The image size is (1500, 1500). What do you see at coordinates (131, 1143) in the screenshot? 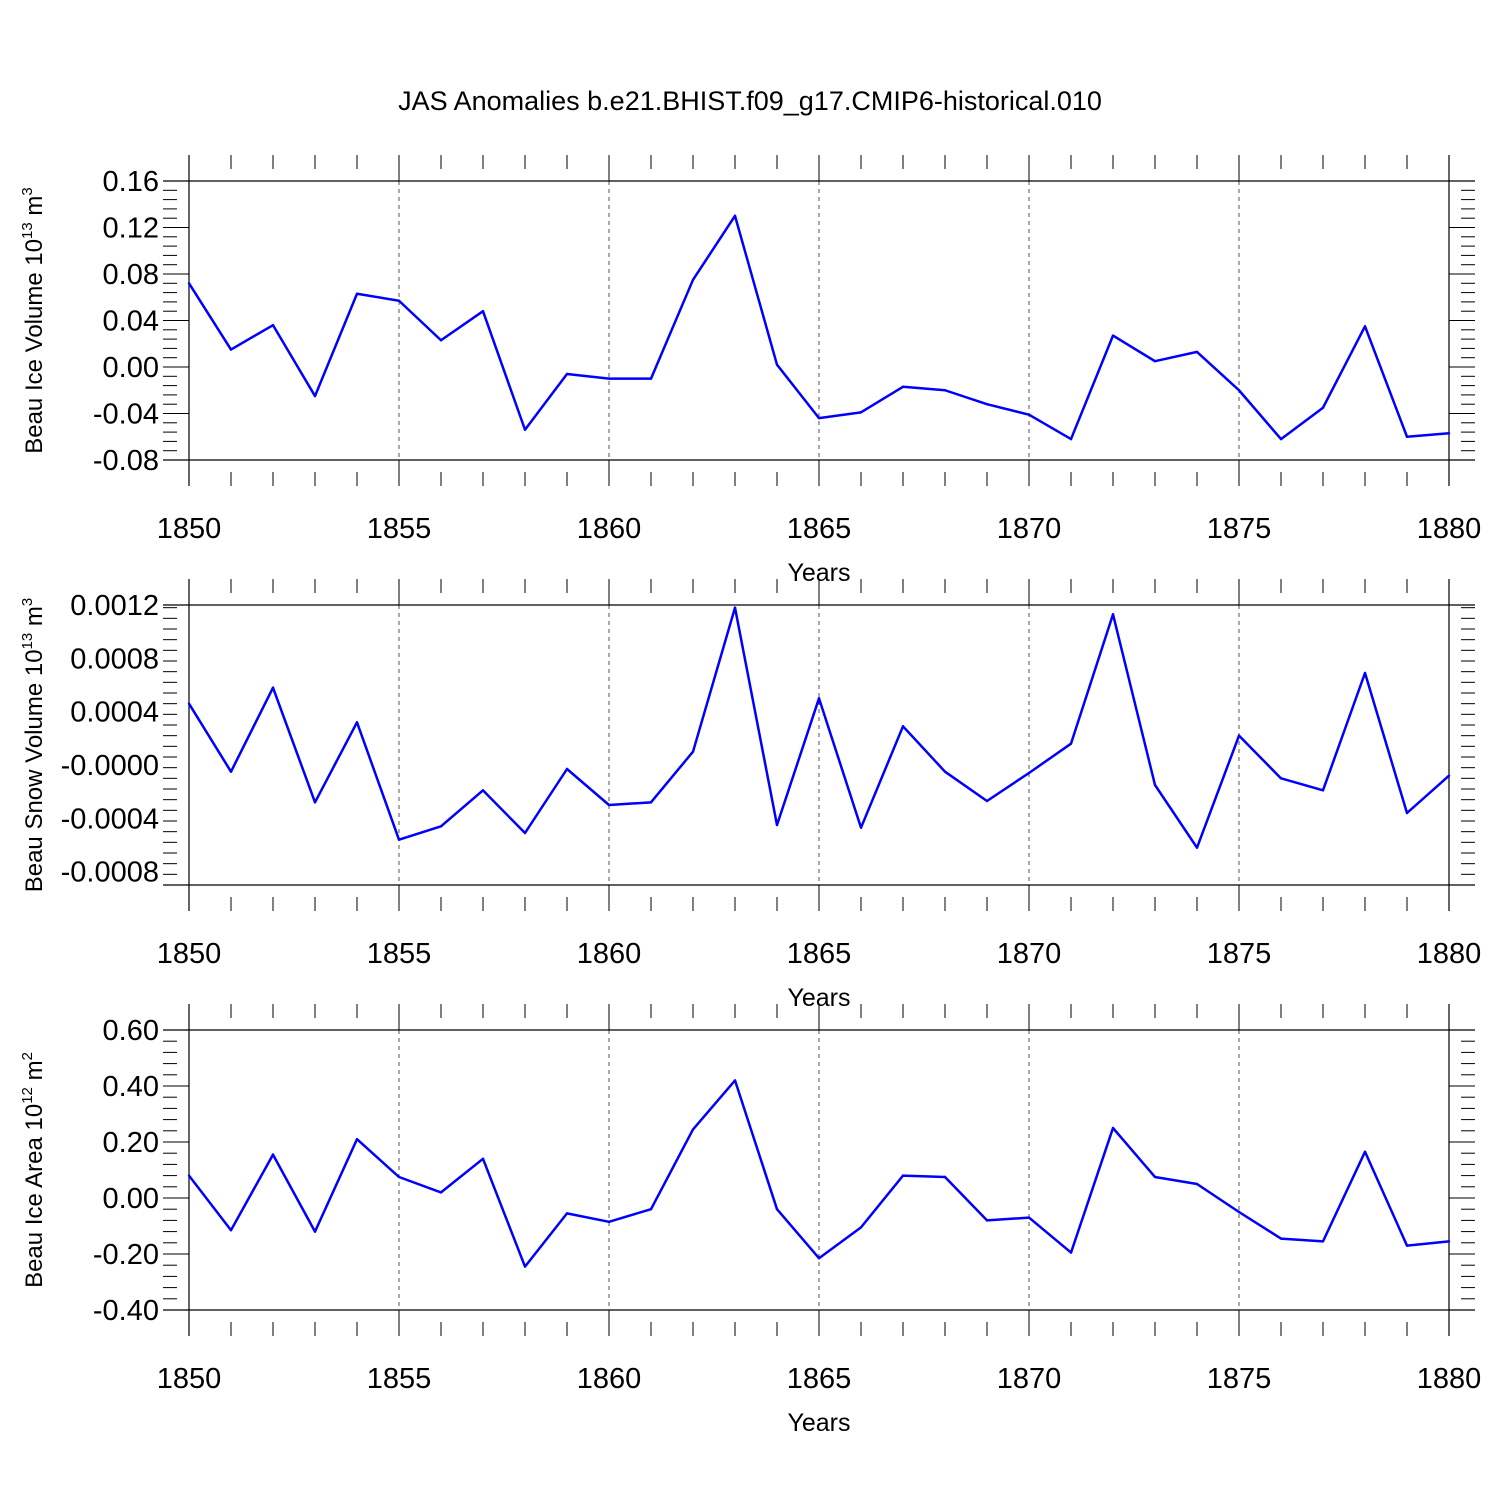
I see `y-tick-label: 0.20` at bounding box center [131, 1143].